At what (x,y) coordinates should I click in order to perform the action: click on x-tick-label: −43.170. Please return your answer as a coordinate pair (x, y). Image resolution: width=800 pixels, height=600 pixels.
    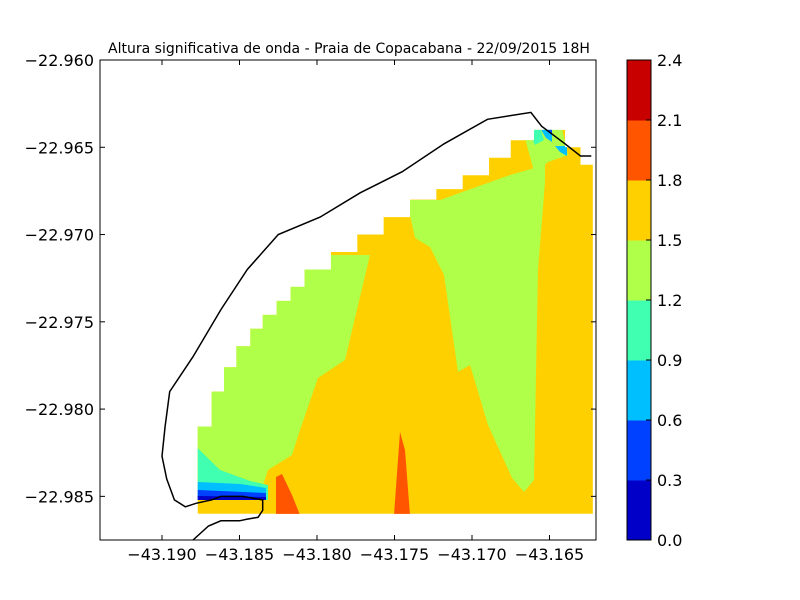
    Looking at the image, I should click on (471, 554).